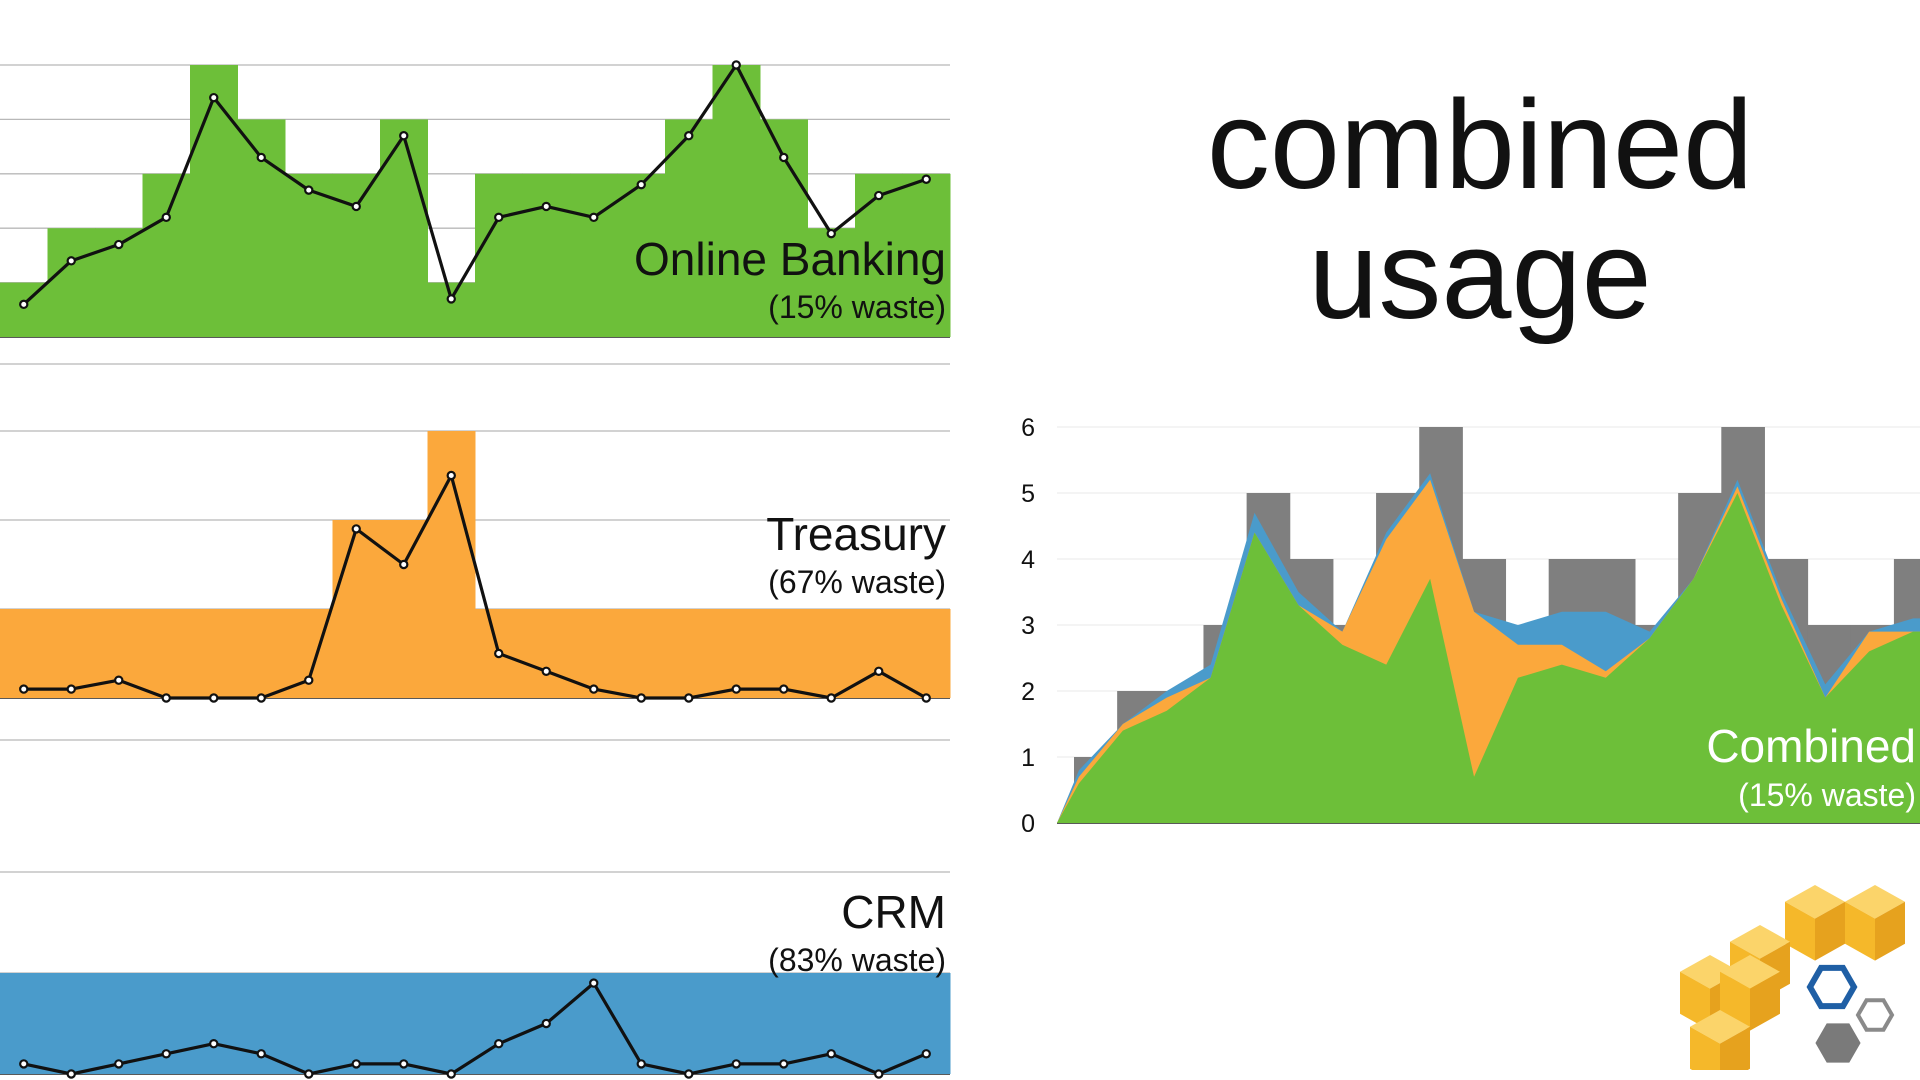 This screenshot has height=1080, width=1920. I want to click on panel-treasury: Treasury (67% waste), so click(475, 566).